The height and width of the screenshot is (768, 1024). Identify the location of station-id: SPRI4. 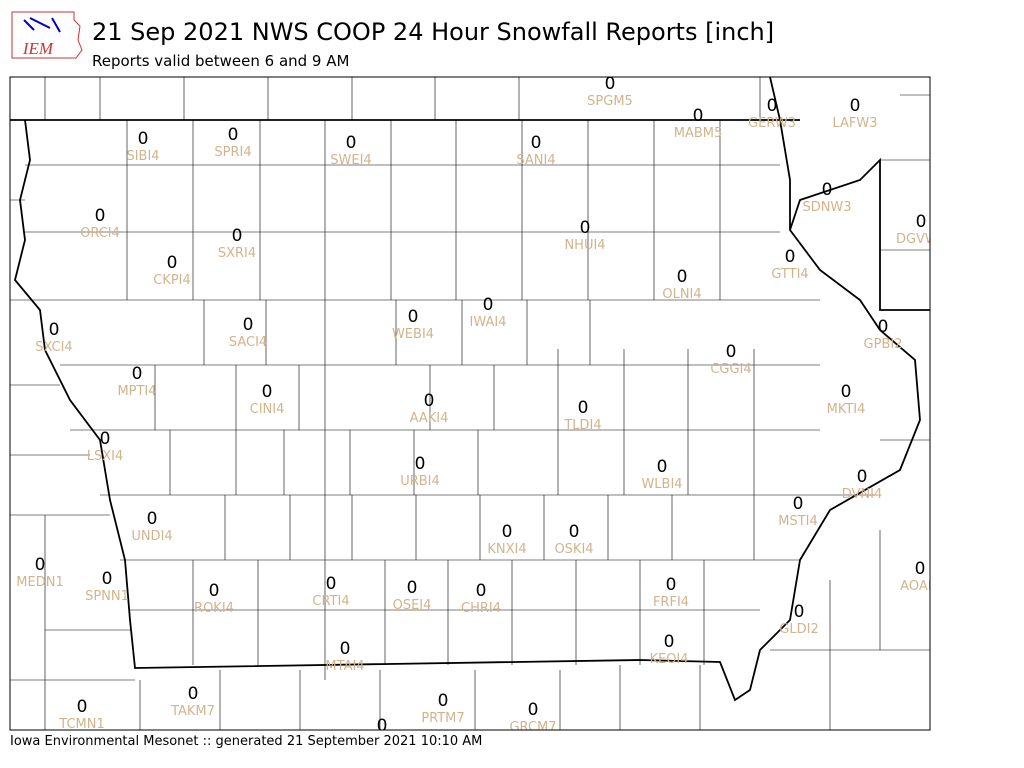
(232, 152).